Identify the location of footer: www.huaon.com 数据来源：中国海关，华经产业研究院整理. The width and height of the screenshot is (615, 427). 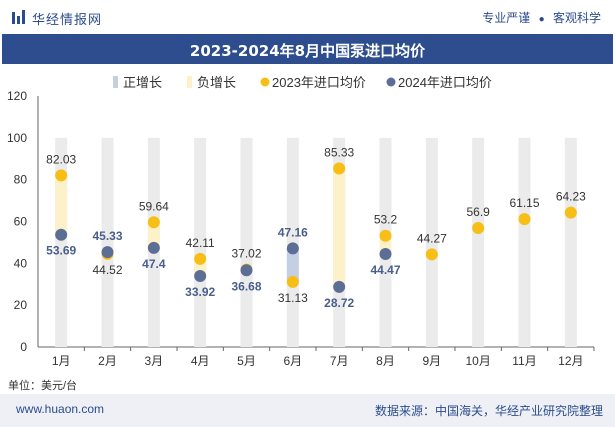
(307, 410).